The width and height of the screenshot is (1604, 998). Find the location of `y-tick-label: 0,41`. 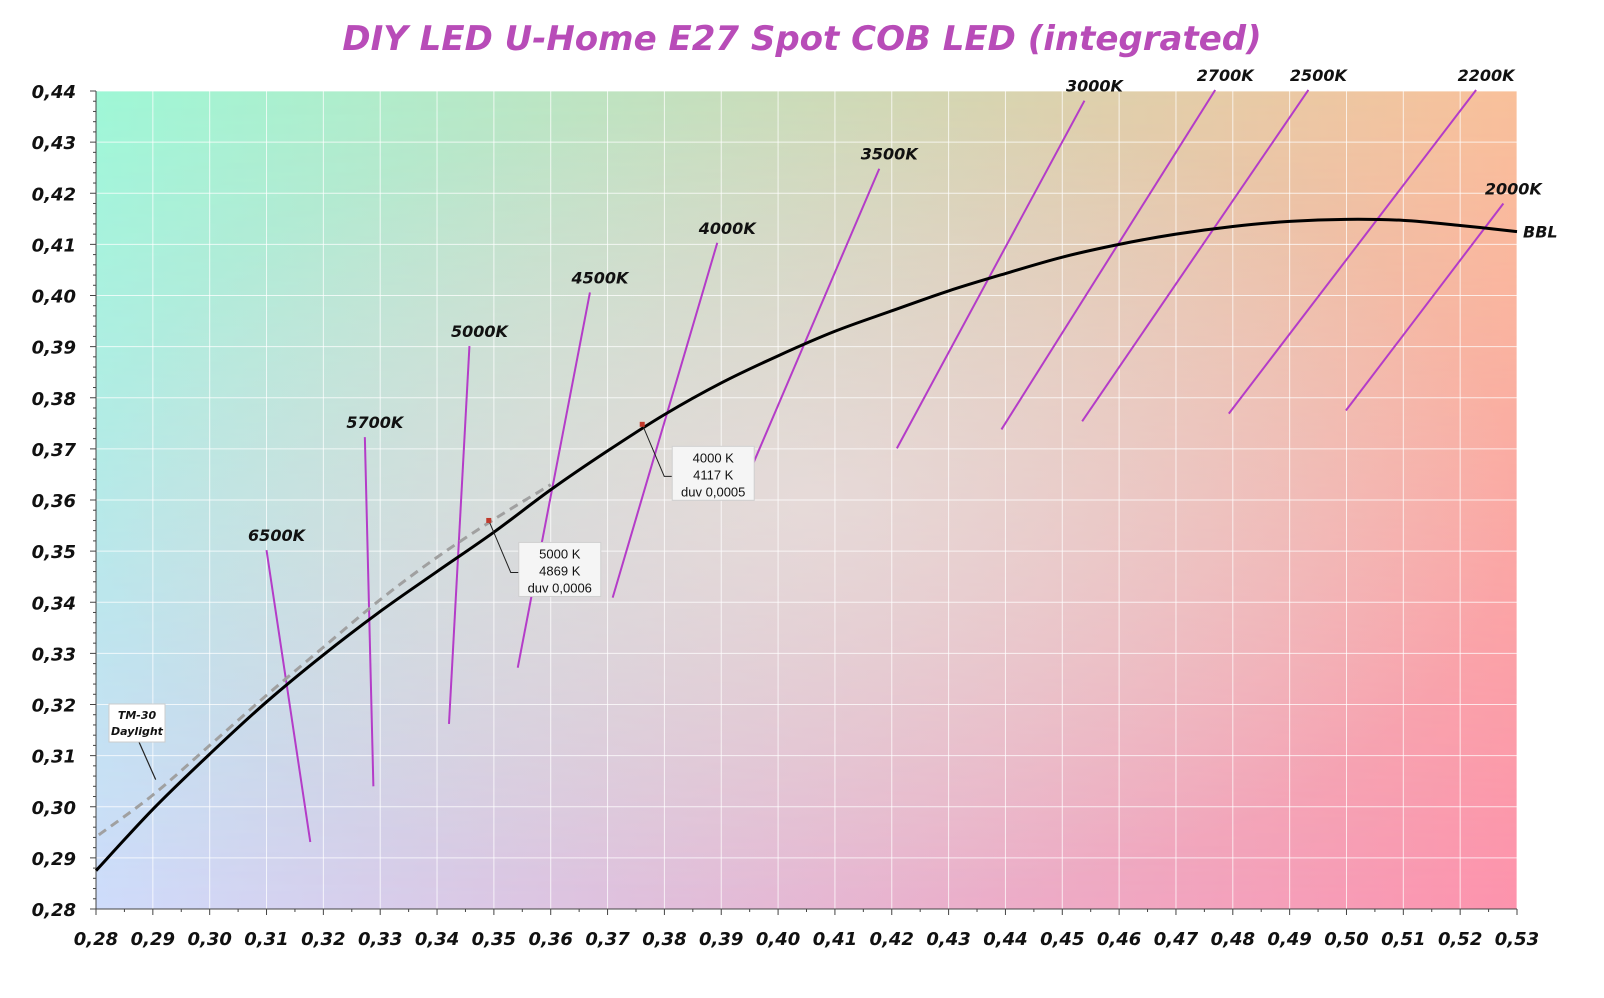

y-tick-label: 0,41 is located at coordinates (54, 245).